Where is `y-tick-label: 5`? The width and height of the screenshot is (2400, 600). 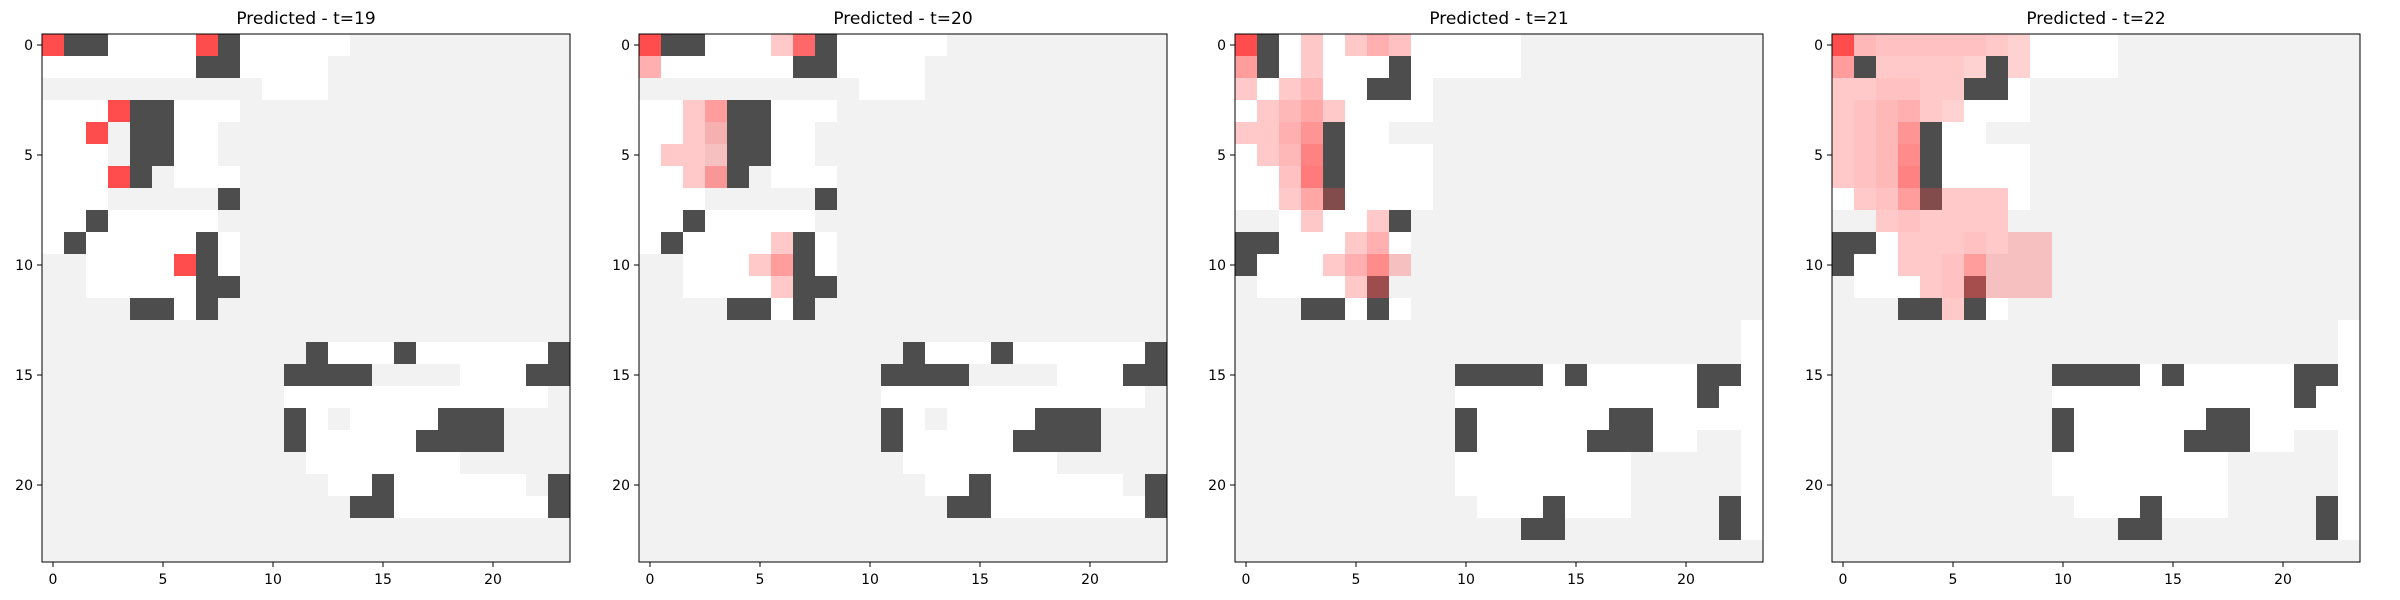 y-tick-label: 5 is located at coordinates (1221, 156).